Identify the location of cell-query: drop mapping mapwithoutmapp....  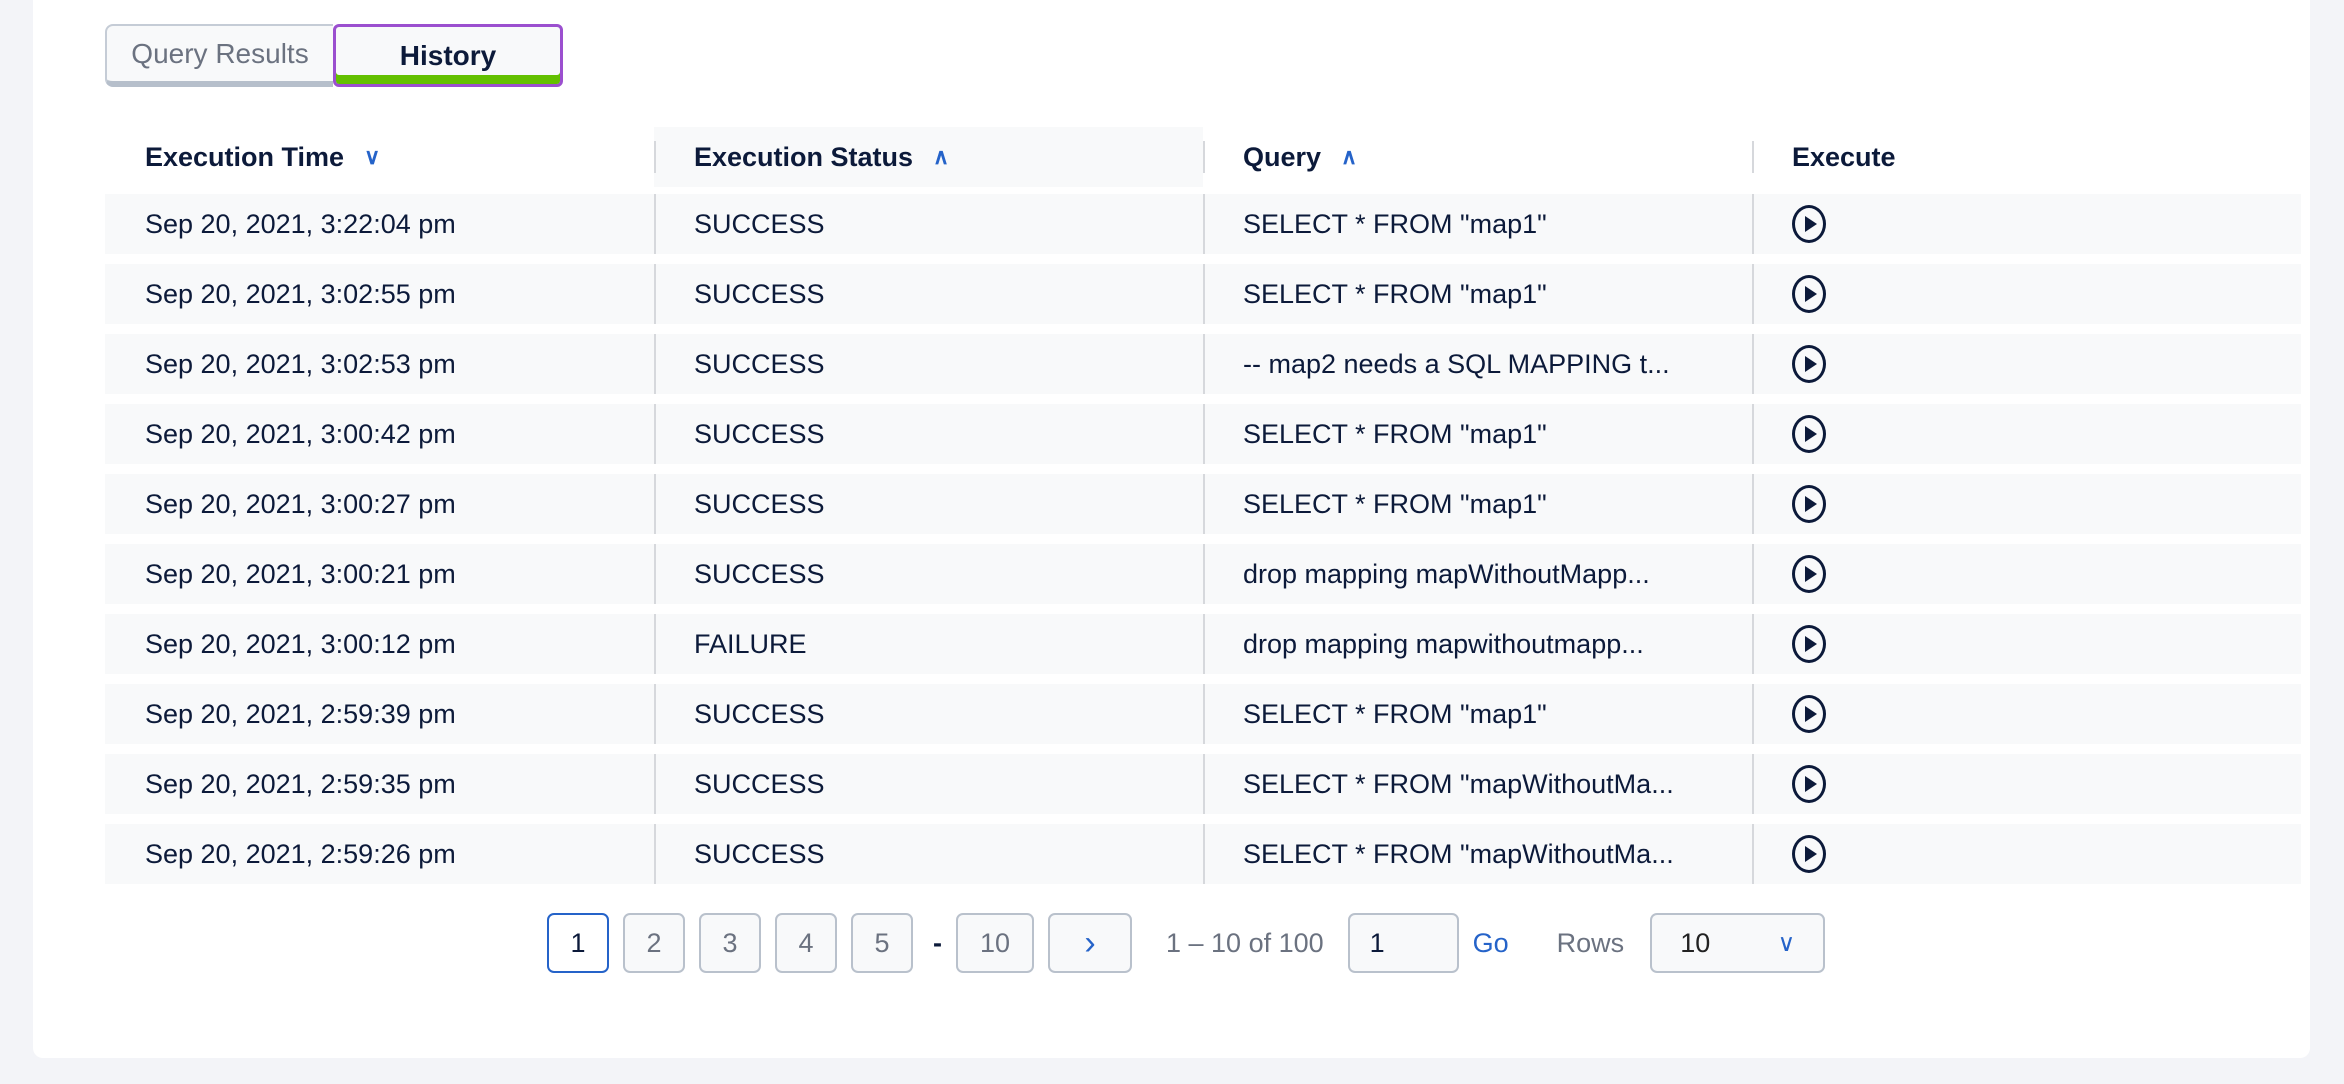
(1477, 644).